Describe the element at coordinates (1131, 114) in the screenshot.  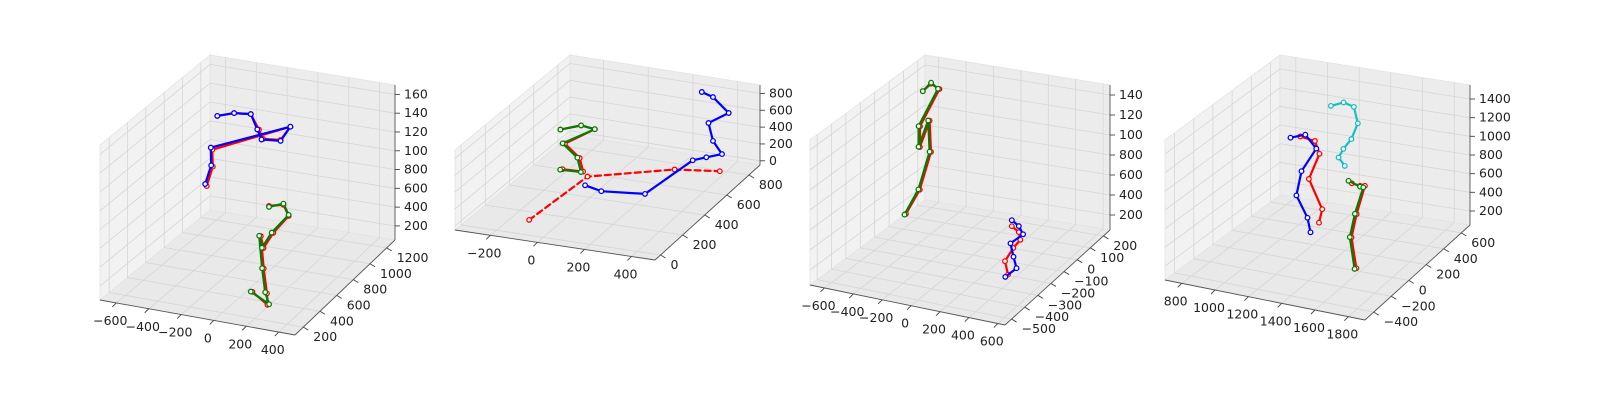
I see `z-tick-label: 120` at that location.